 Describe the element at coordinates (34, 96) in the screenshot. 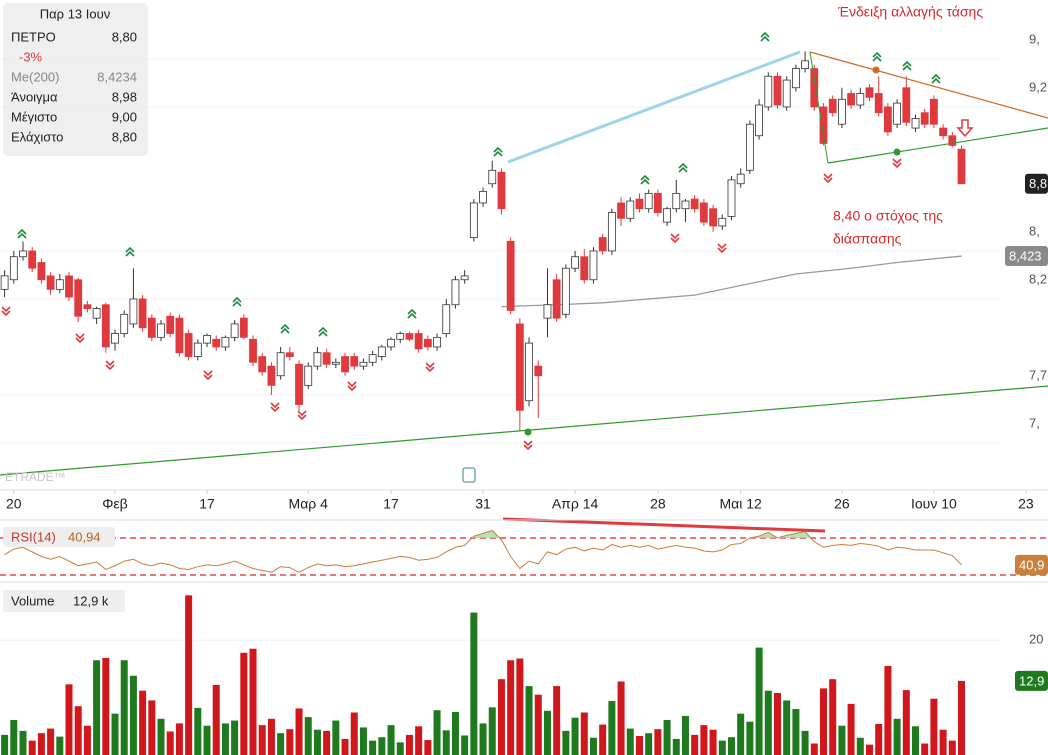

I see `info-label: Άνοιγμα` at that location.